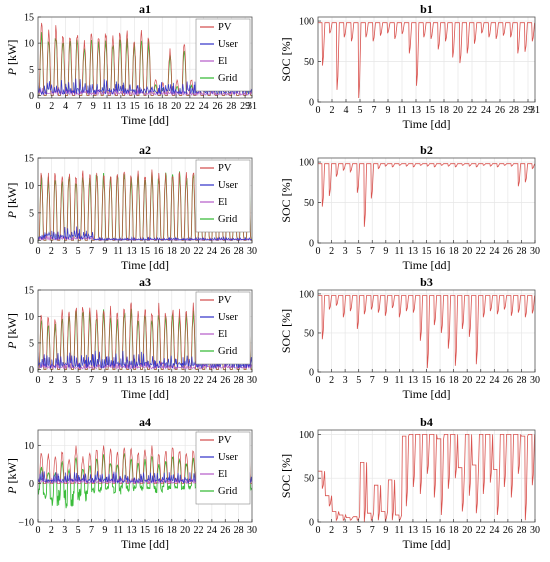 The image size is (550, 562). I want to click on panel-title: a1, so click(145, 9).